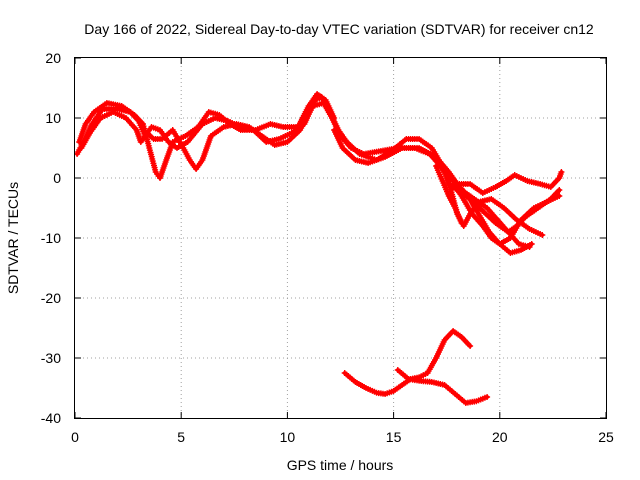 The height and width of the screenshot is (480, 640). Describe the element at coordinates (500, 437) in the screenshot. I see `x-tick-label: 20` at that location.